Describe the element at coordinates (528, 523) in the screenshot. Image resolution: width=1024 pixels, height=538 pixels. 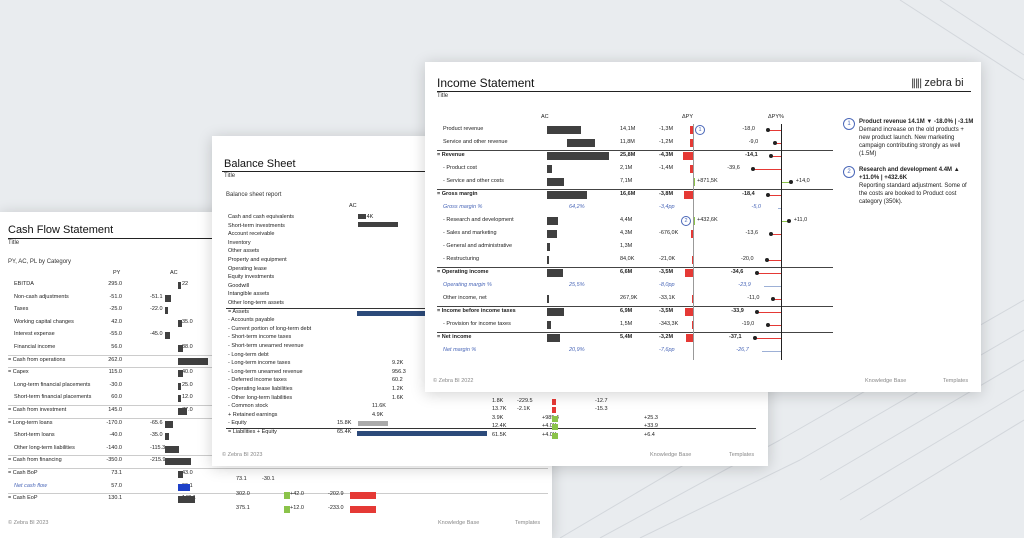
I see `cf-footer-templates: Templates` at that location.